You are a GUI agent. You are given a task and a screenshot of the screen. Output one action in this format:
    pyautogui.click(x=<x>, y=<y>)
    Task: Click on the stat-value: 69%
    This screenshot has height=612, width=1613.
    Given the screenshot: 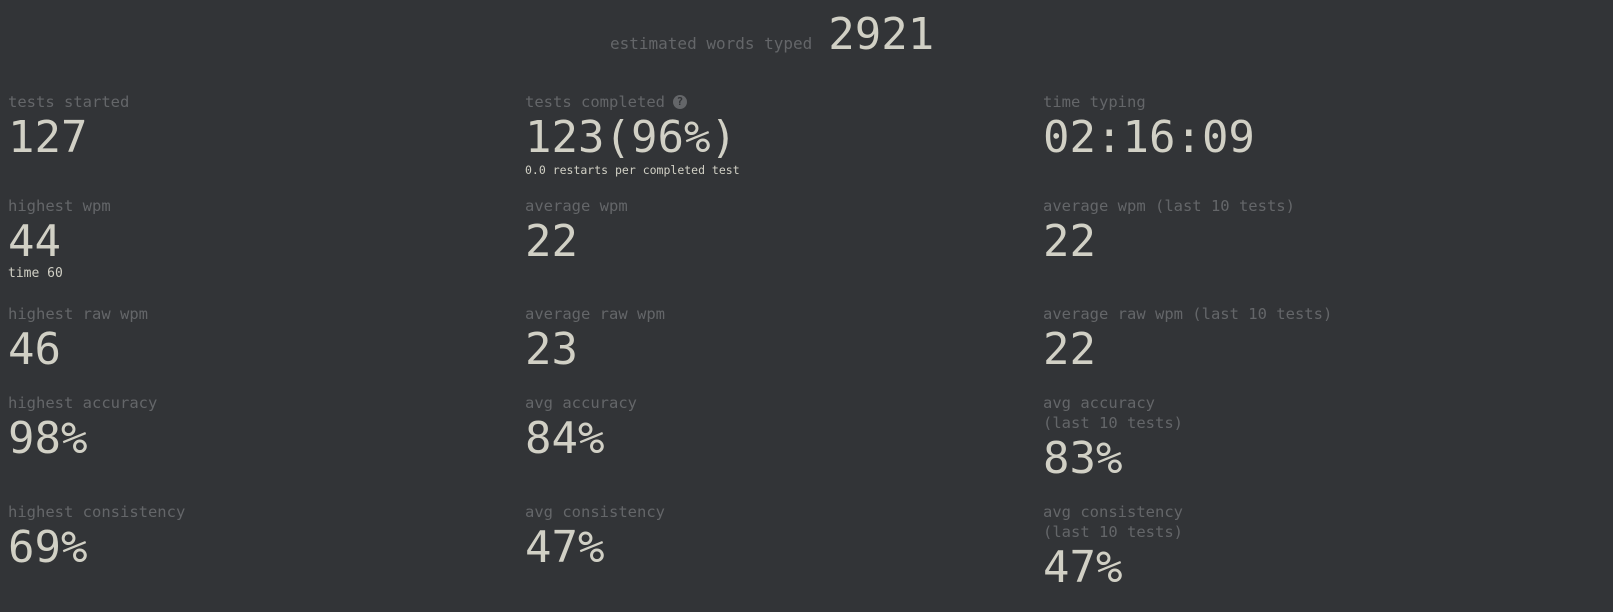 What is the action you would take?
    pyautogui.click(x=48, y=547)
    